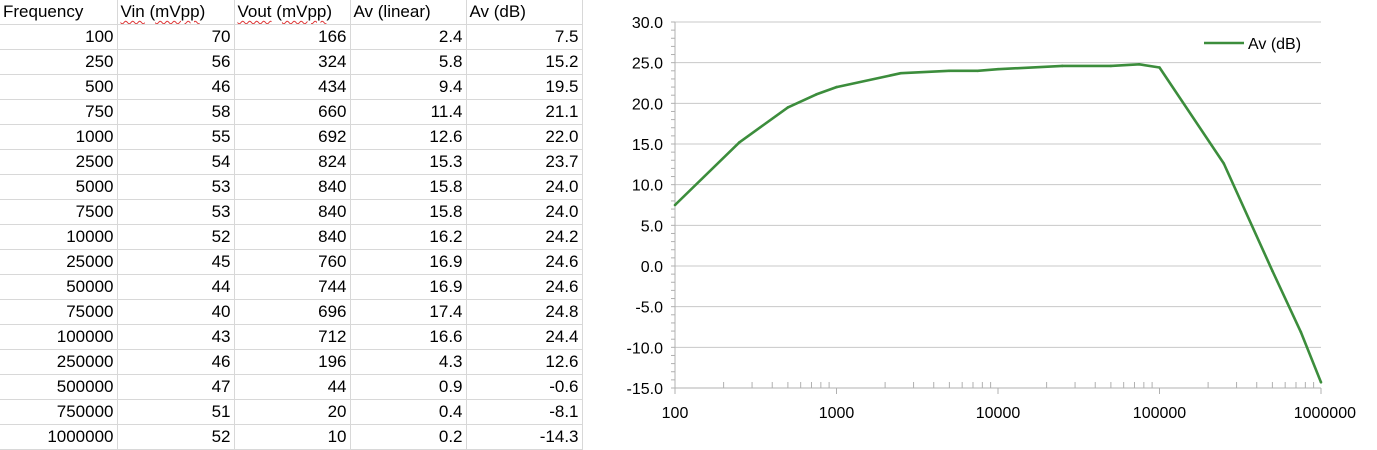 Image resolution: width=1377 pixels, height=450 pixels. I want to click on column-header: Vout (mVpp), so click(292, 12).